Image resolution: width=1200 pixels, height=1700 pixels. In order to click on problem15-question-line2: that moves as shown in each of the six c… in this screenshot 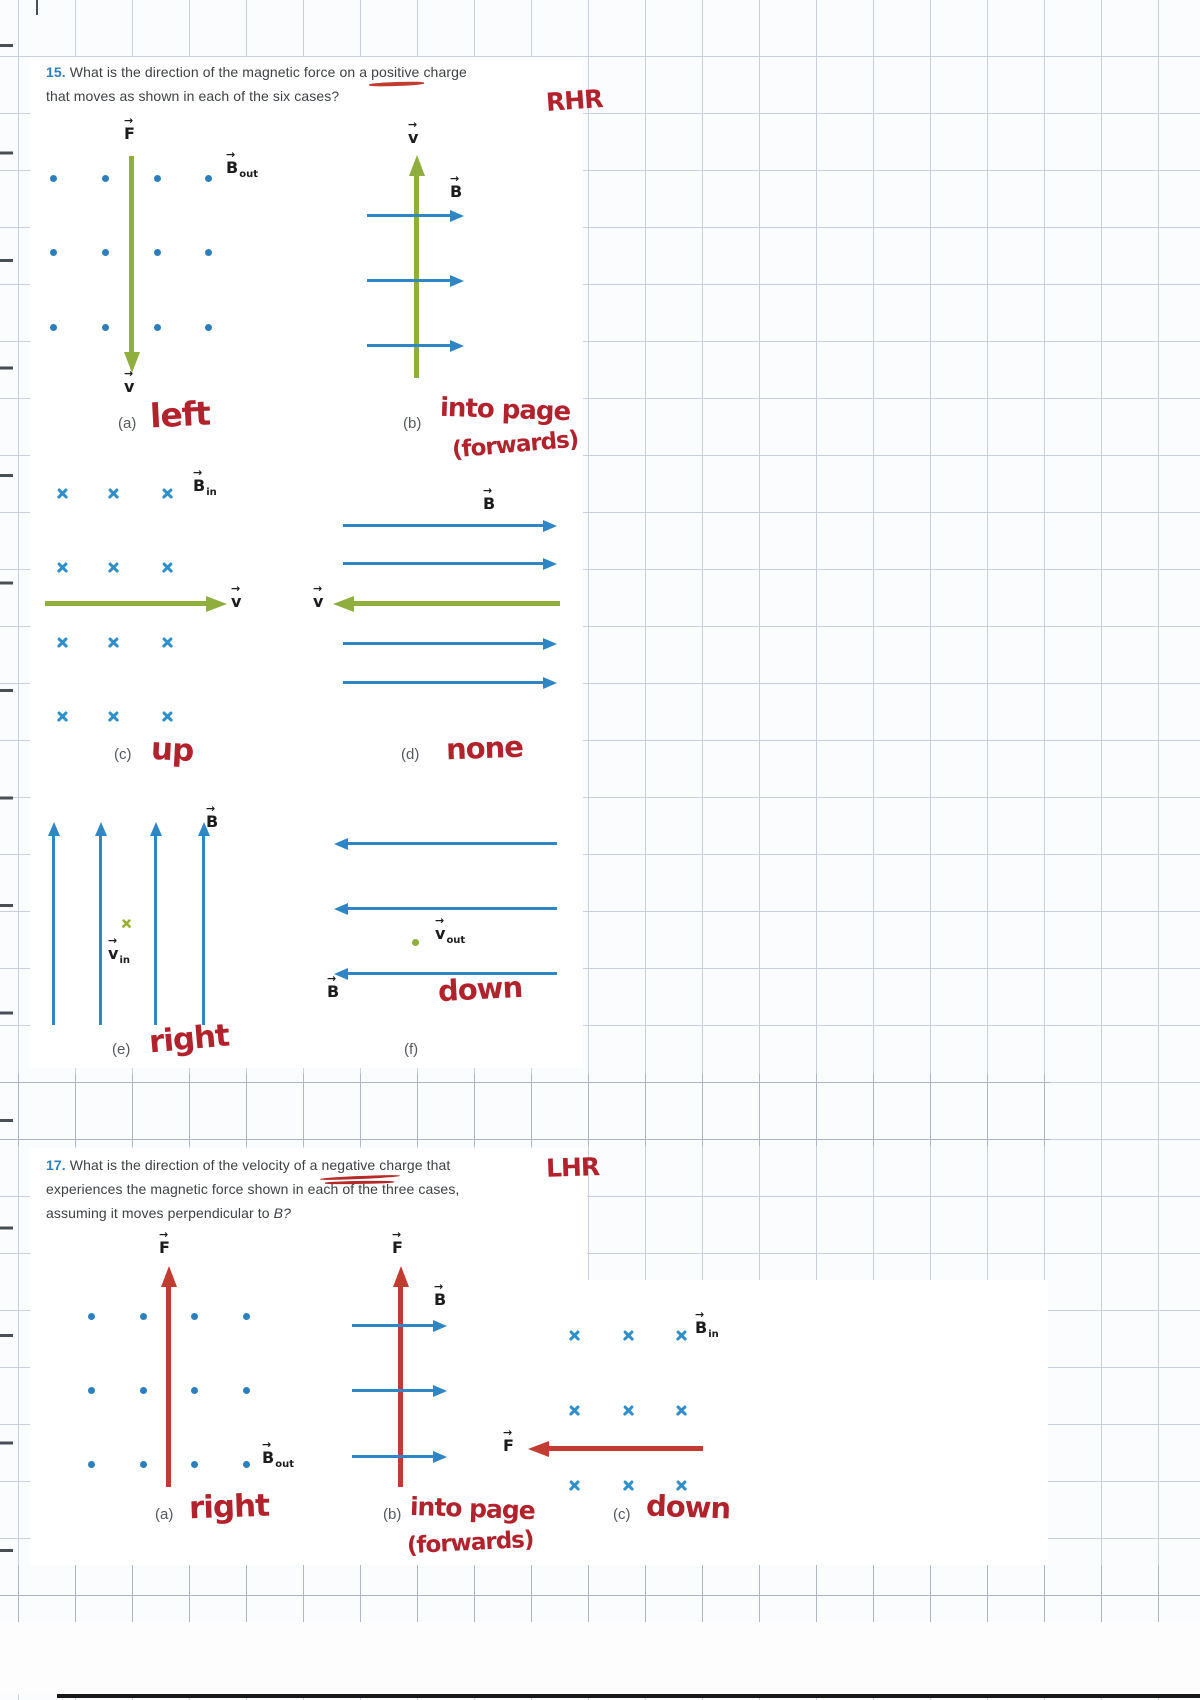, I will do `click(193, 96)`.